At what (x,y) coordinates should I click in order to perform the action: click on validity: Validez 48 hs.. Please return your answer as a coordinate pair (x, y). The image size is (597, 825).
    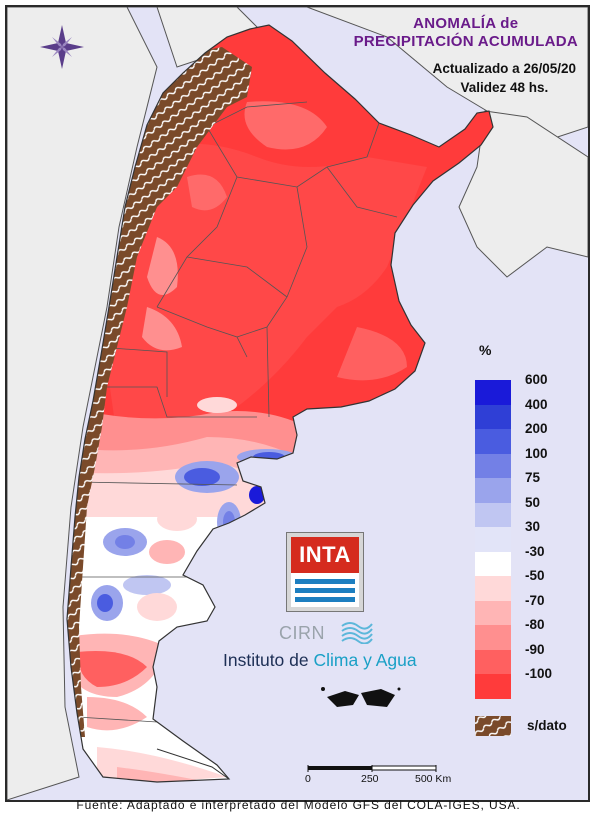
    Looking at the image, I should click on (504, 87).